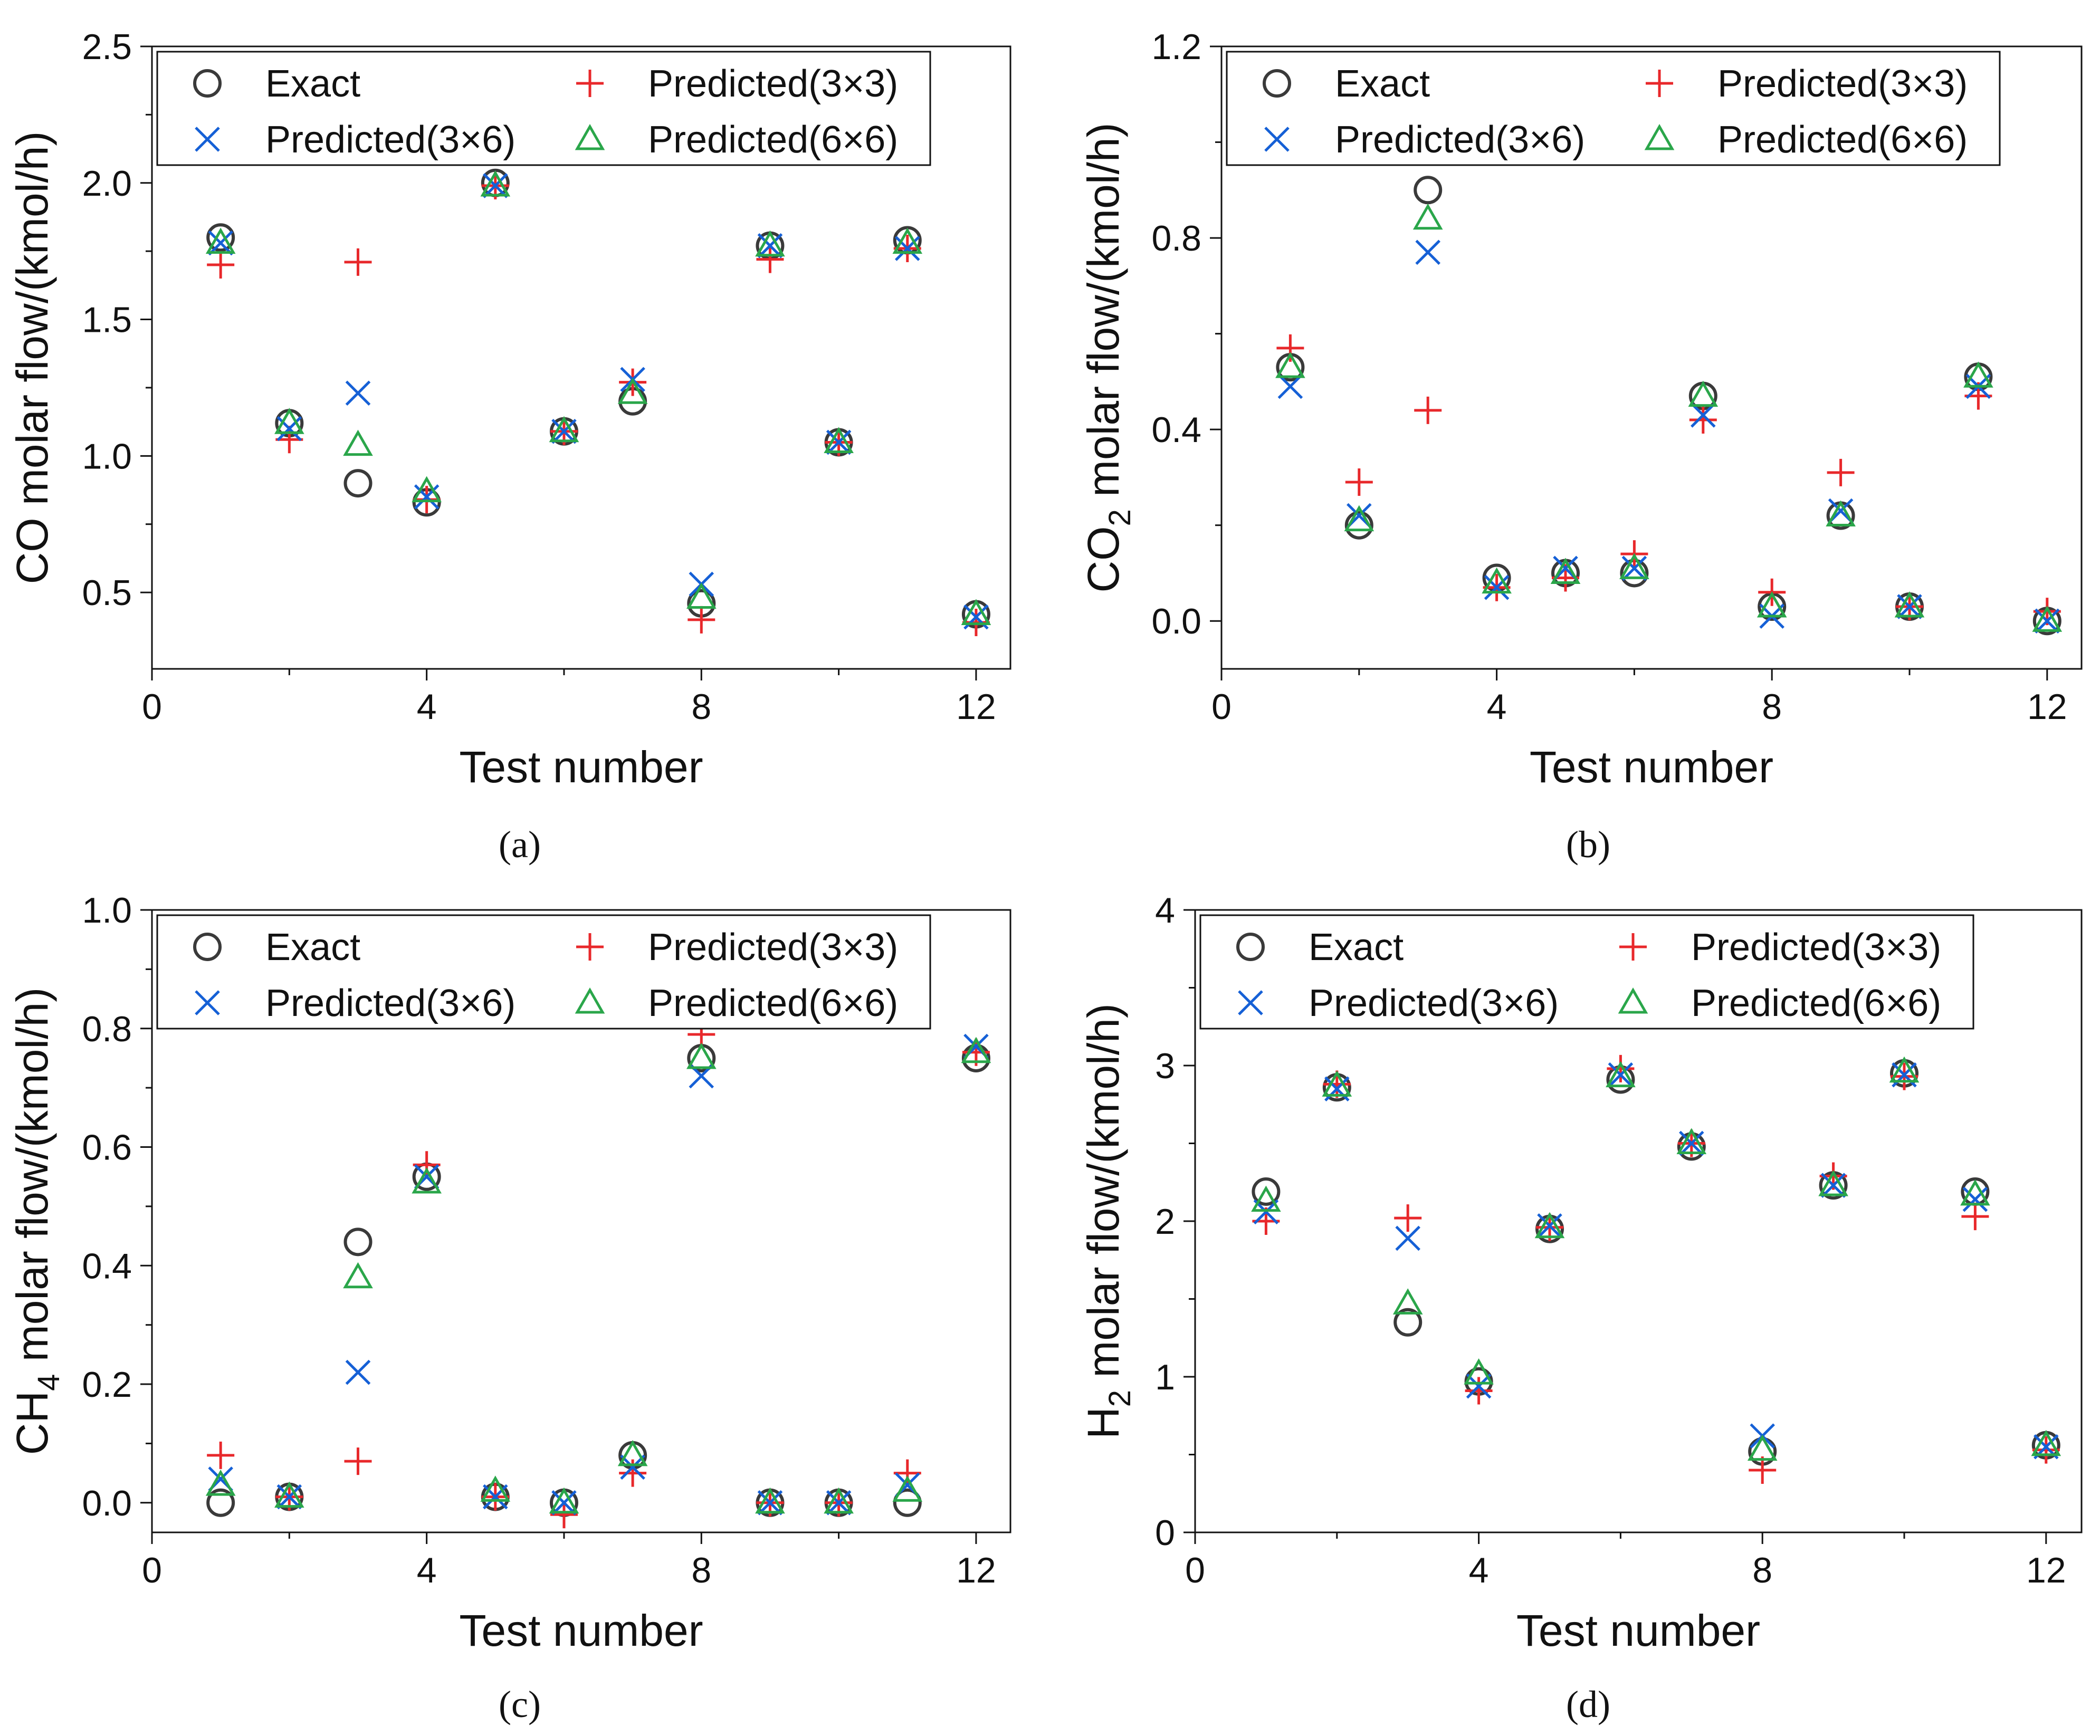 This screenshot has height=1736, width=2100. What do you see at coordinates (107, 910) in the screenshot?
I see `y-tick-label: 1.0` at bounding box center [107, 910].